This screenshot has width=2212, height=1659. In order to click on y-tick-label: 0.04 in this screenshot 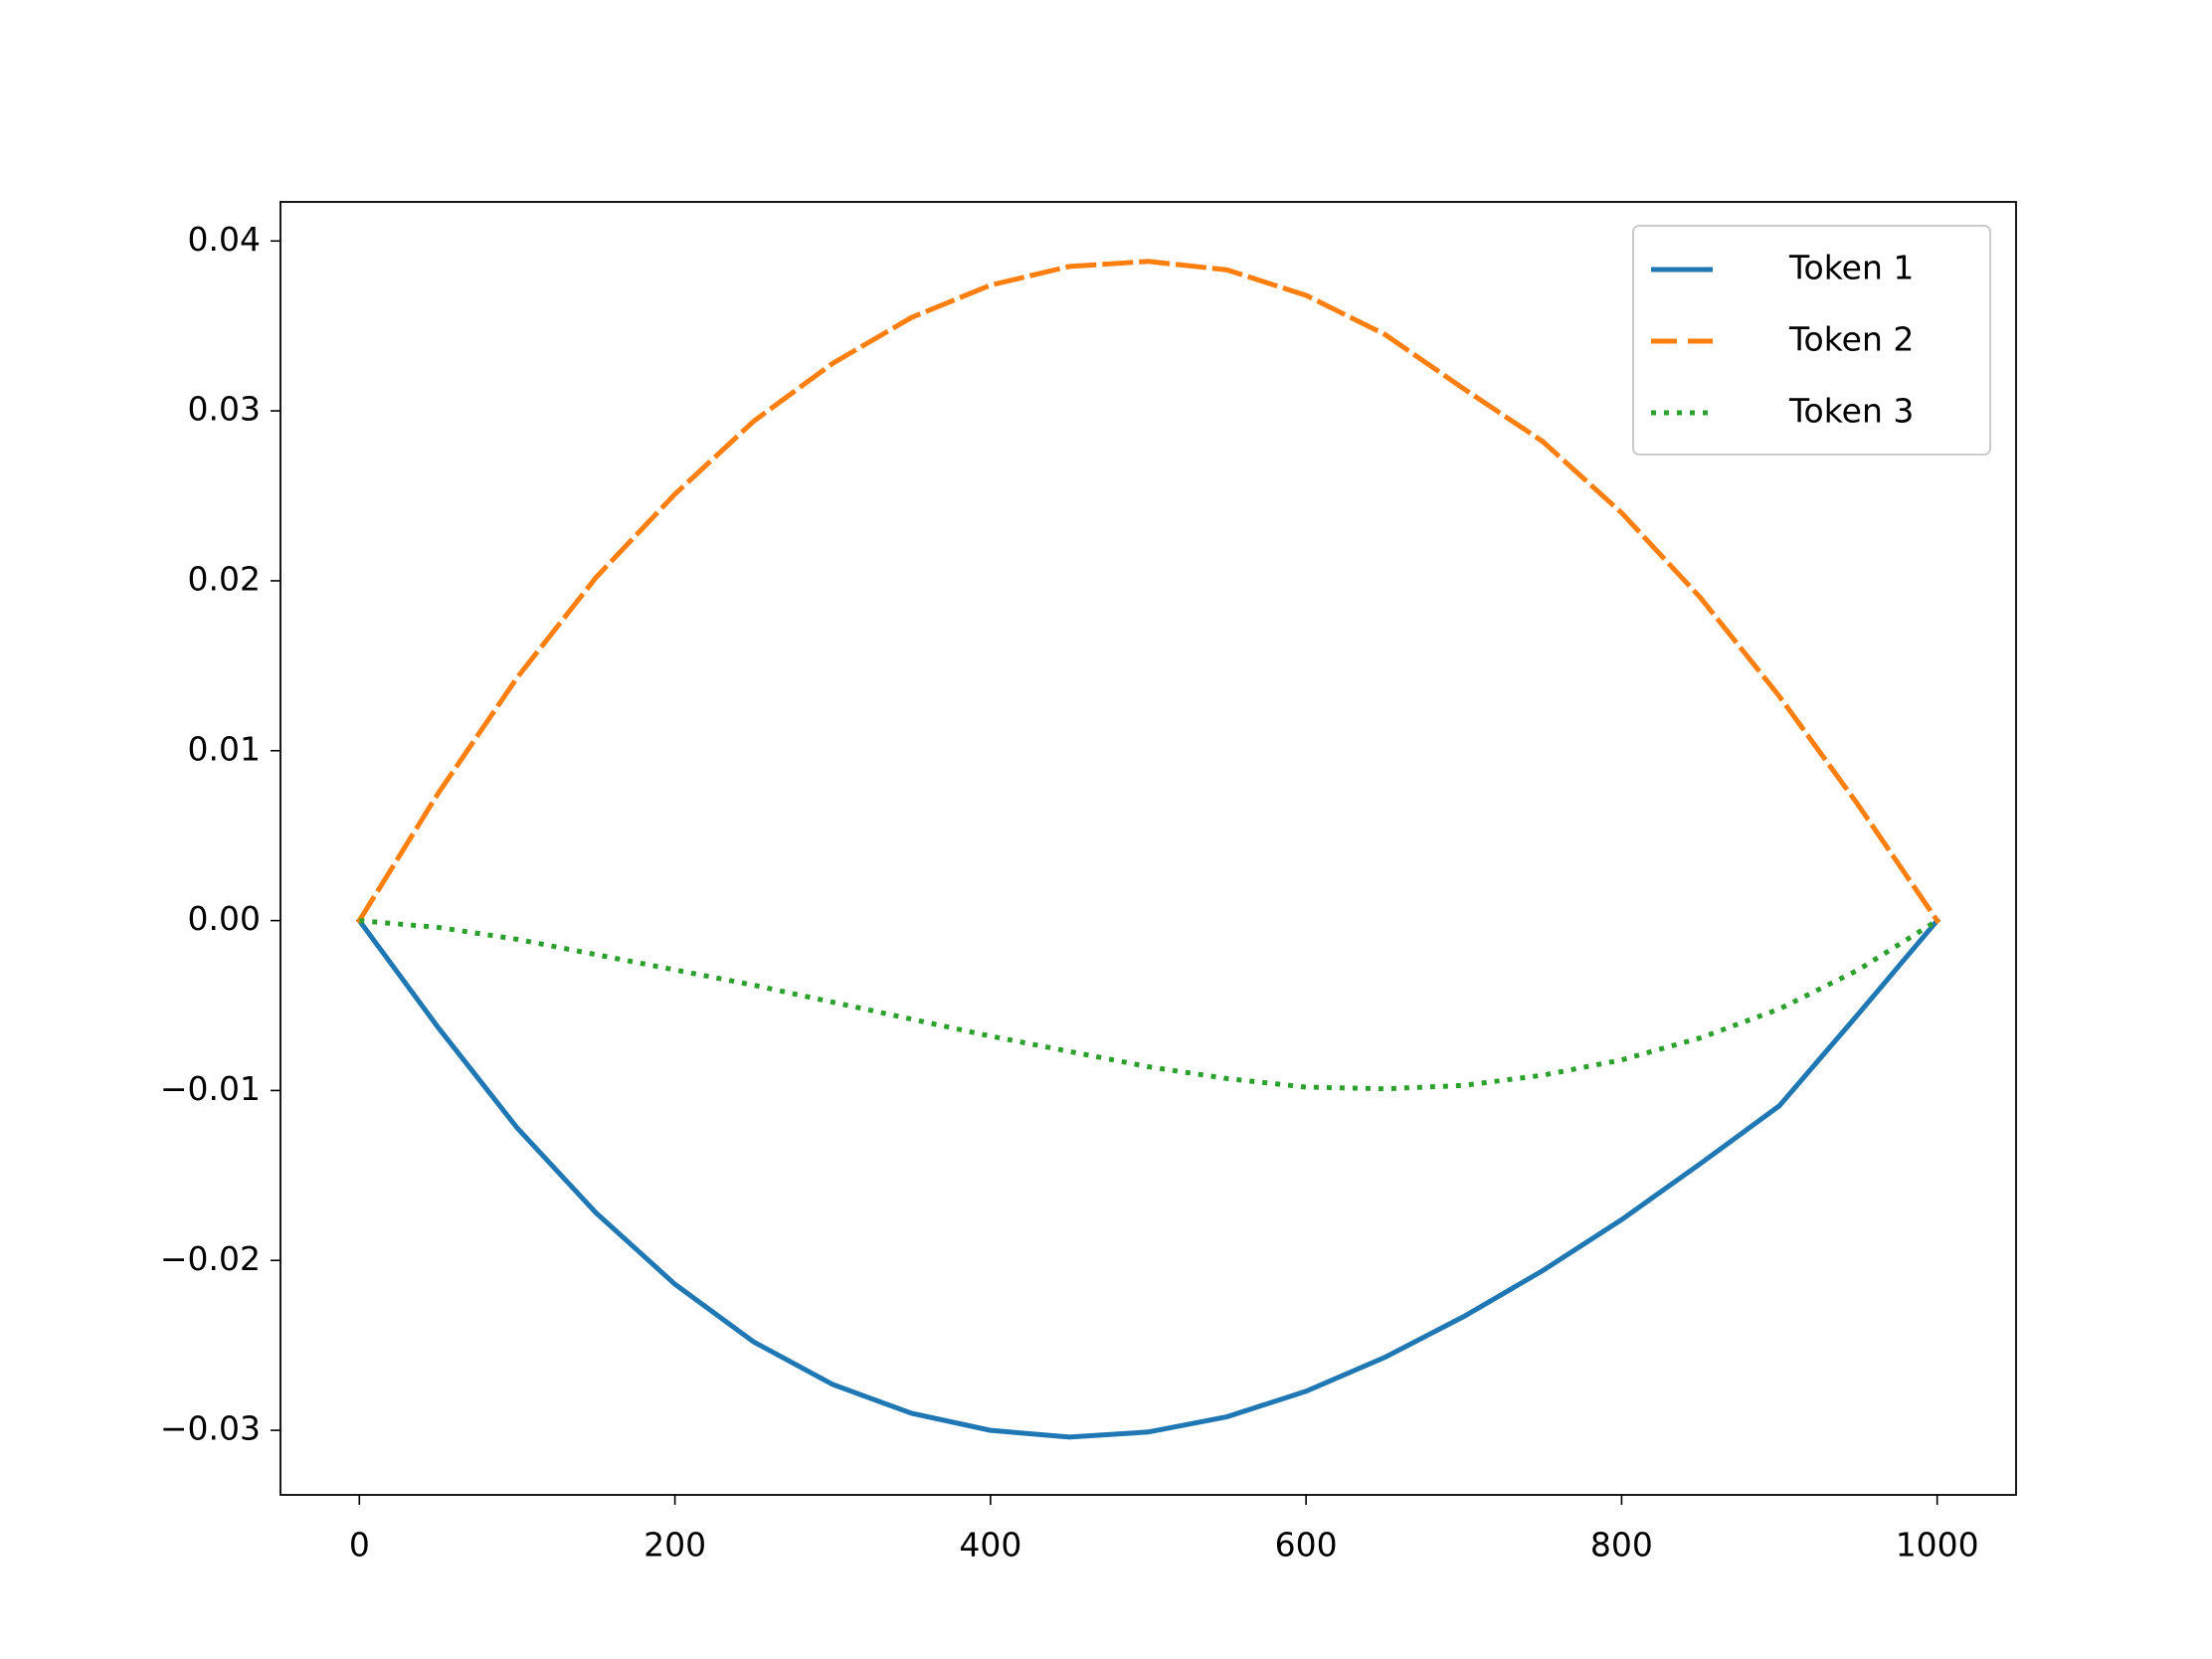, I will do `click(224, 239)`.